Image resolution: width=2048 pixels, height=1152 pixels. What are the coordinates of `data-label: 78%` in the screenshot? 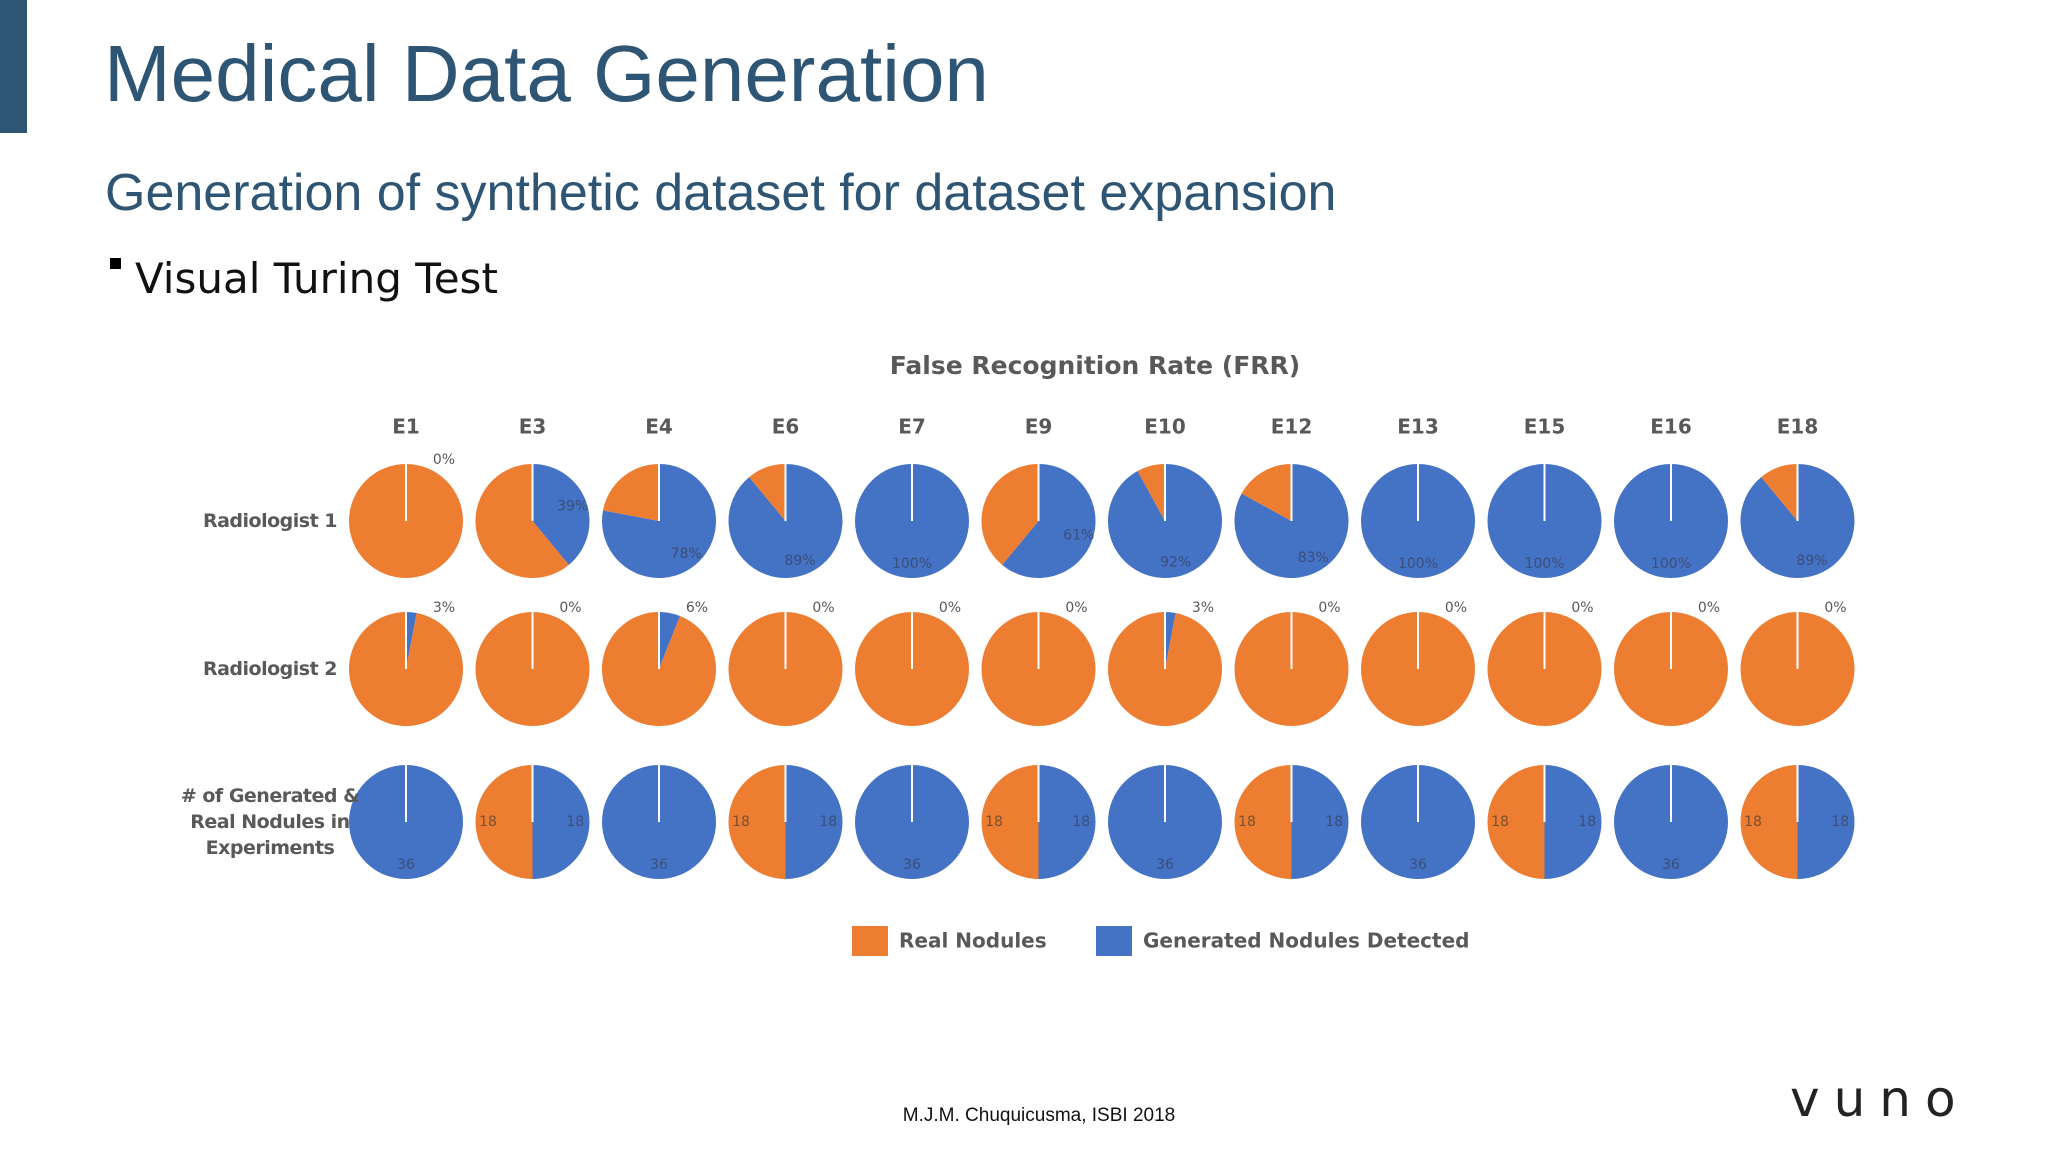 It's located at (686, 554).